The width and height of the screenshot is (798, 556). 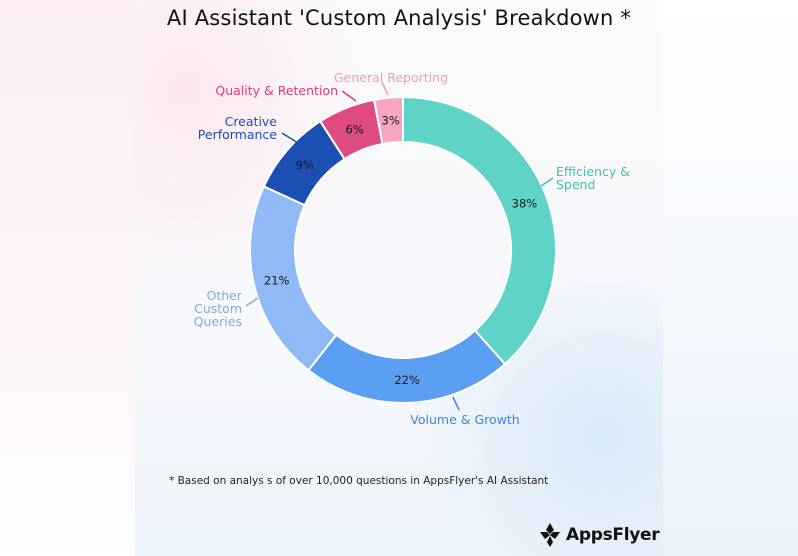 I want to click on slice-value-label-0: 38%, so click(x=525, y=204).